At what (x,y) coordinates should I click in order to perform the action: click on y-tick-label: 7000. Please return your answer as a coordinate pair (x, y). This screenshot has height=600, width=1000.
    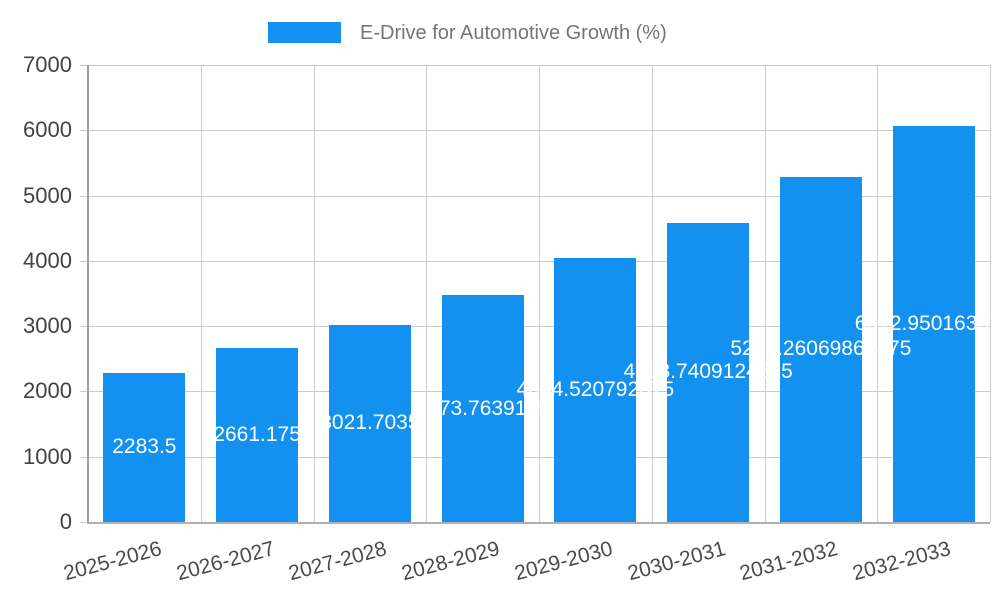
    Looking at the image, I should click on (47, 64).